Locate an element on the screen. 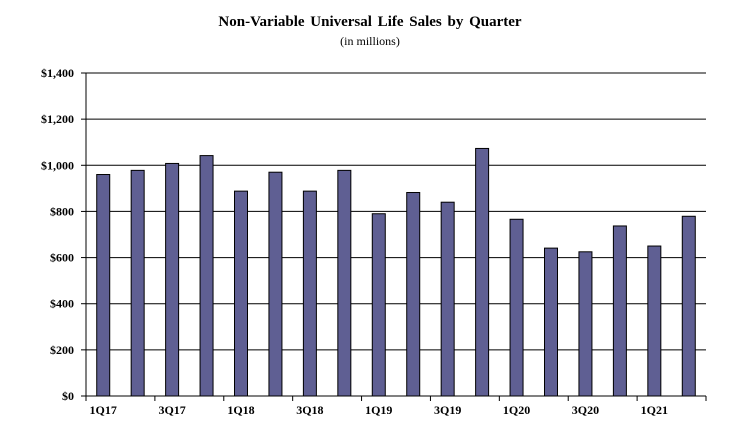 Image resolution: width=740 pixels, height=441 pixels. bar-3Q19 is located at coordinates (447, 299).